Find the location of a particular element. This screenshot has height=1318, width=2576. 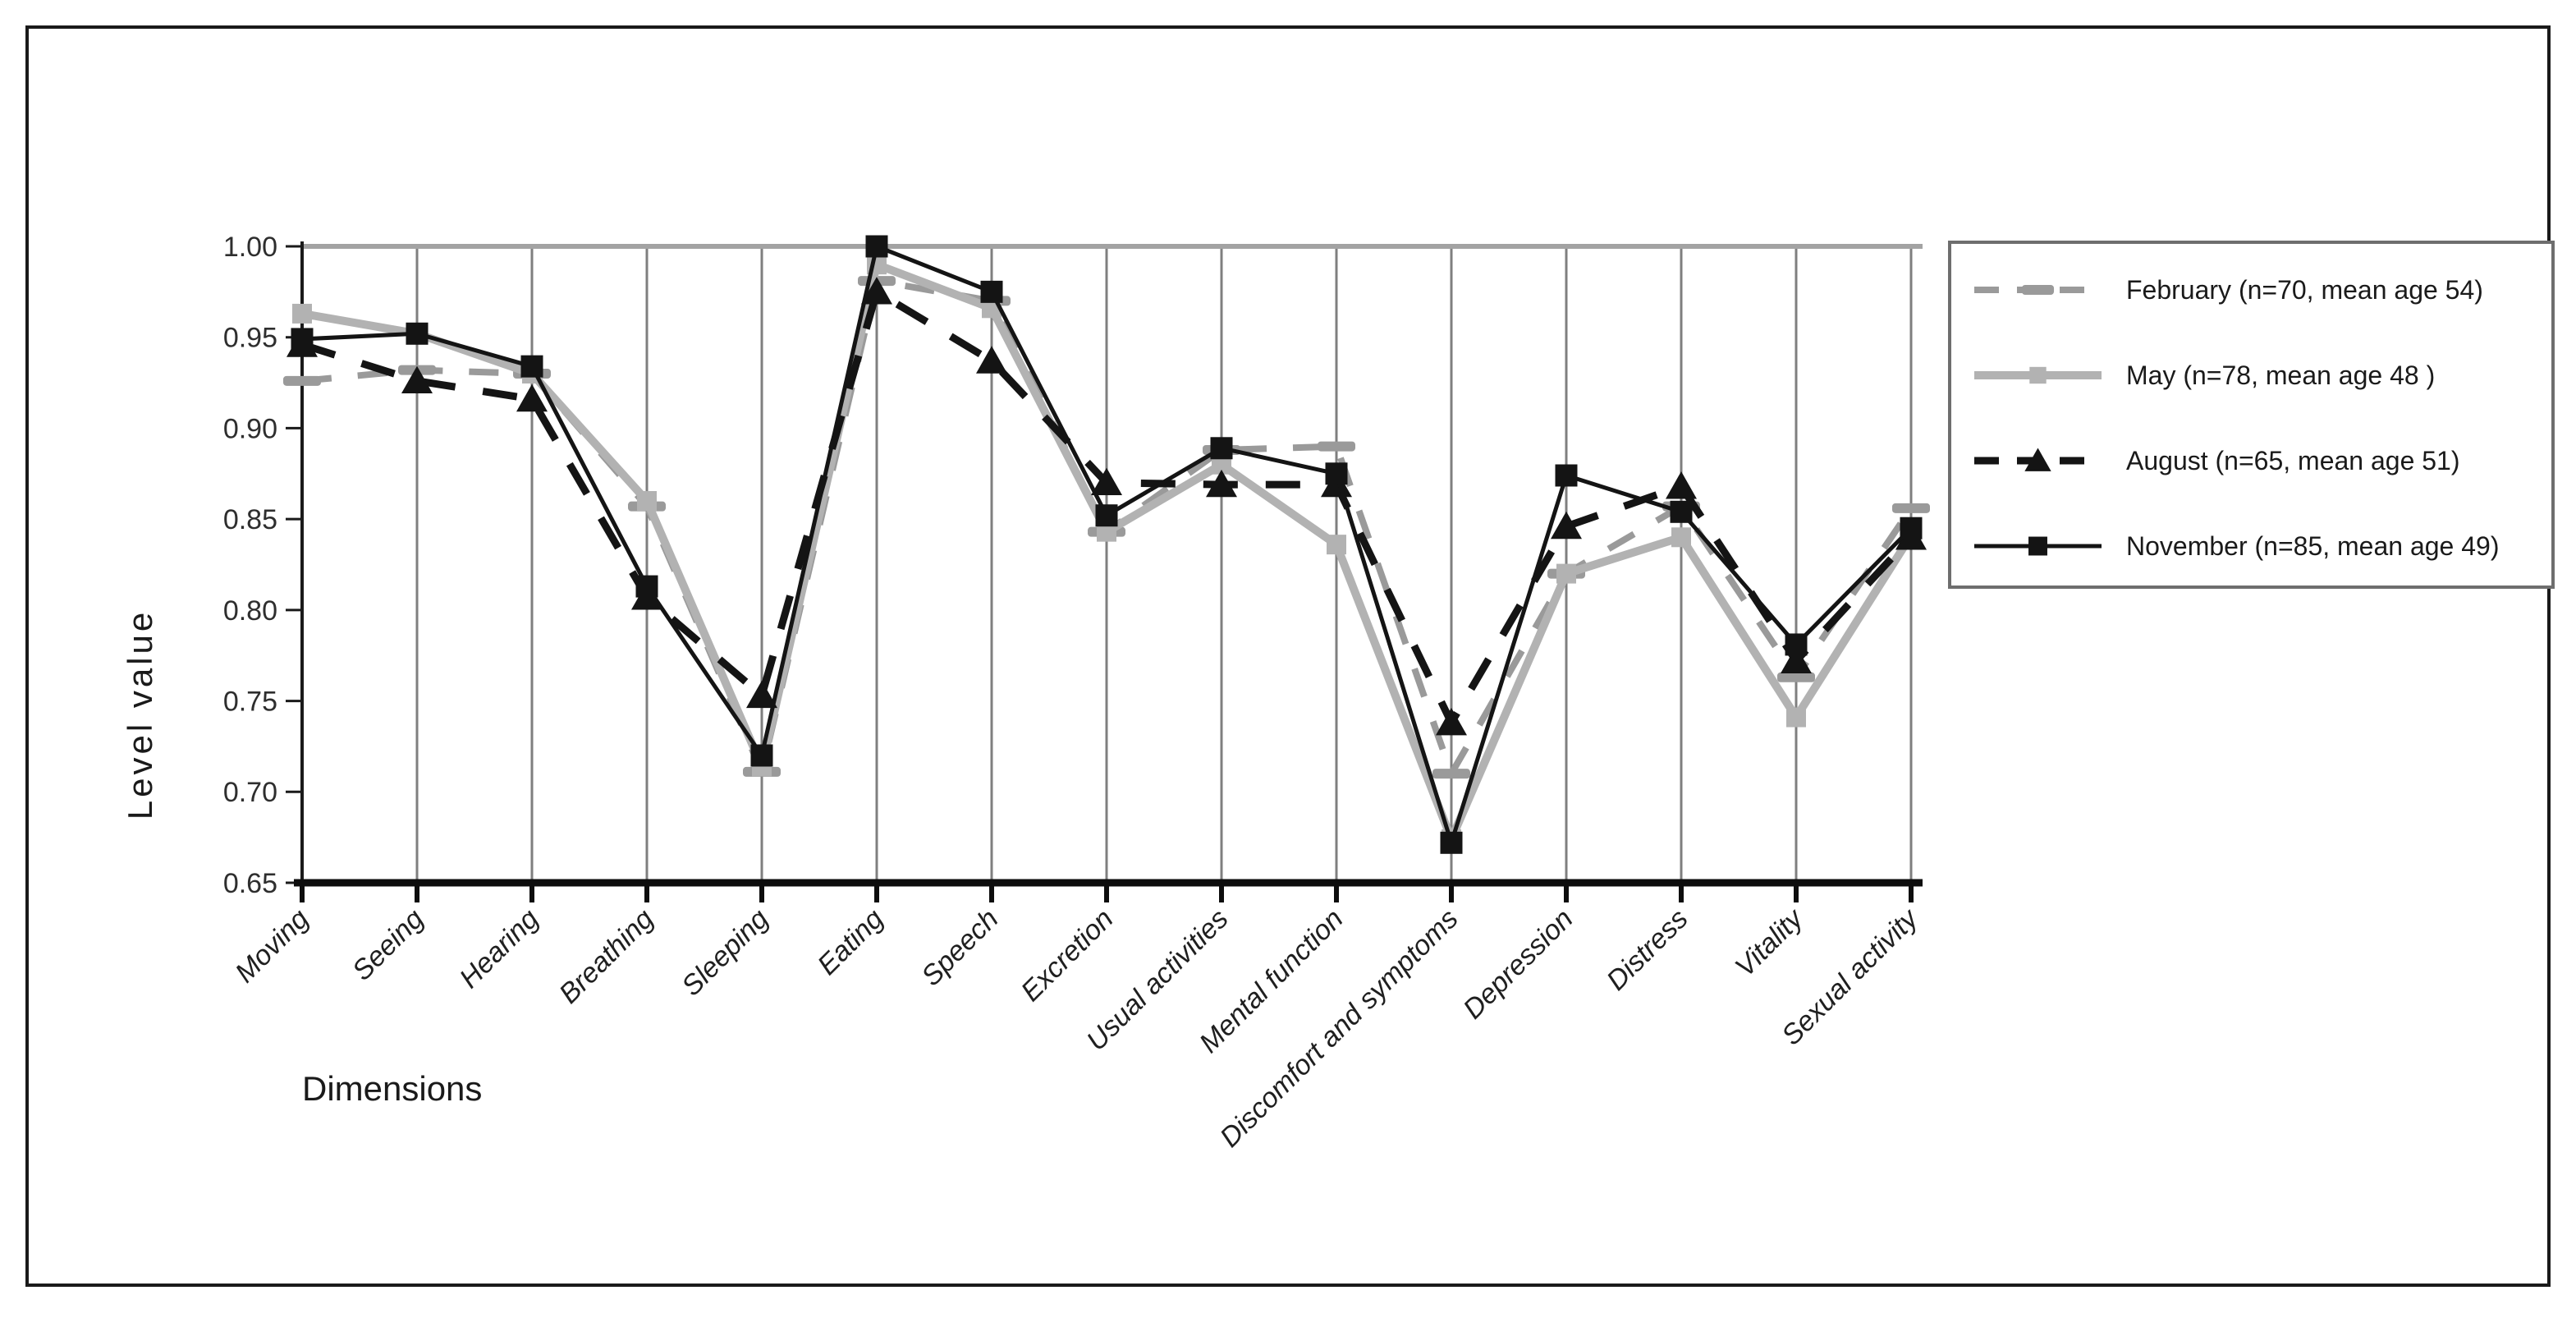

y-tick-label: 0.70 is located at coordinates (250, 793).